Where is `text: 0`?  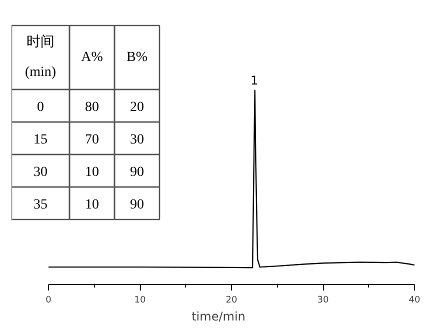 text: 0 is located at coordinates (40, 107).